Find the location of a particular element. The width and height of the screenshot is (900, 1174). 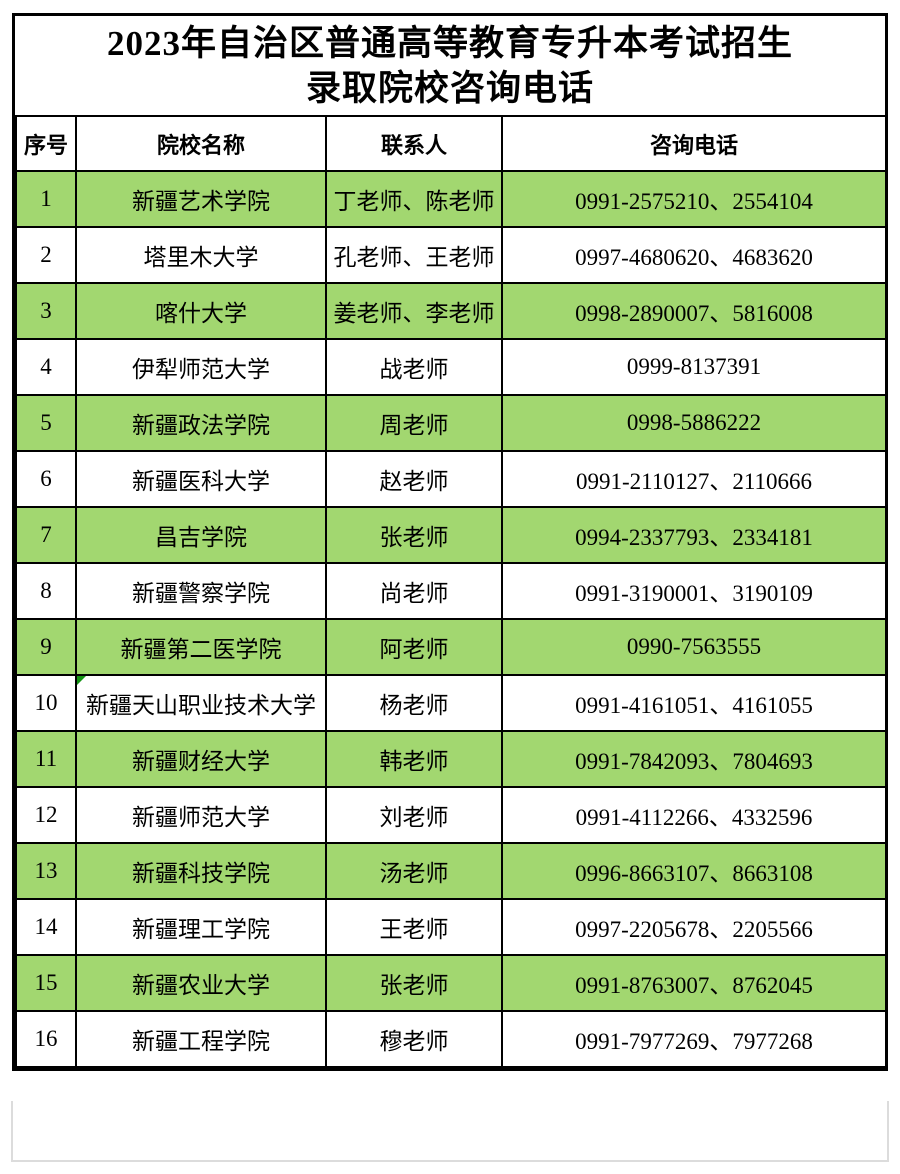

table-row: 4 伊犁师范大学 战老师 0999-8137391 is located at coordinates (451, 367).